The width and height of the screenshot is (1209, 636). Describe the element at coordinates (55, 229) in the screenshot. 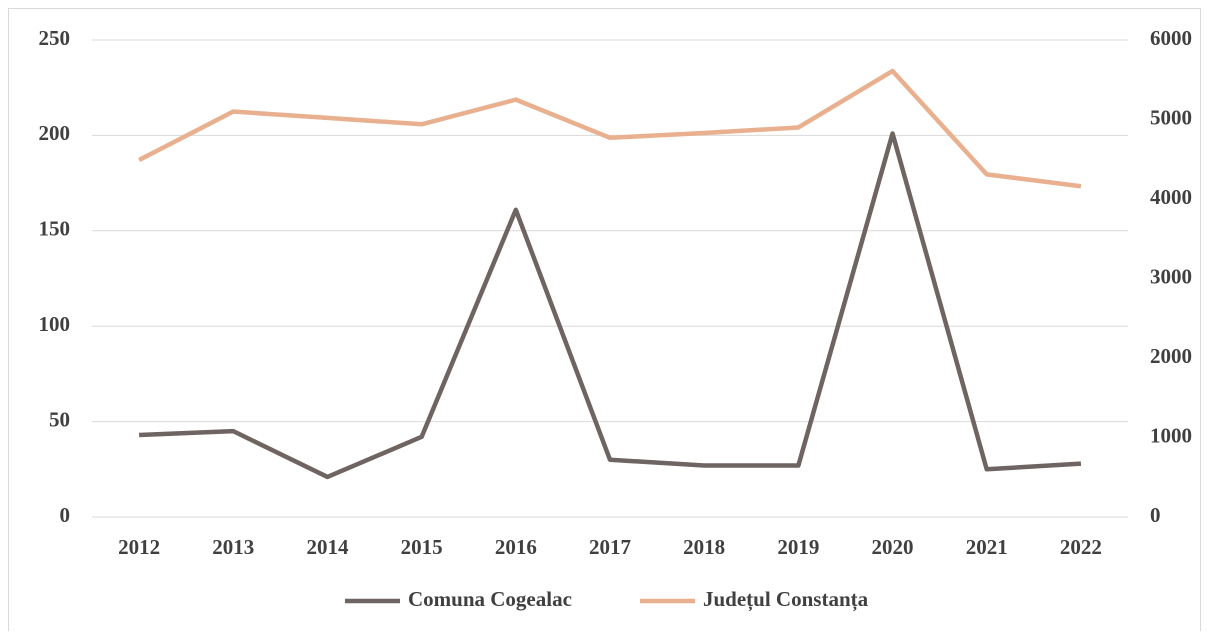

I see `y-tick-label: 150` at that location.